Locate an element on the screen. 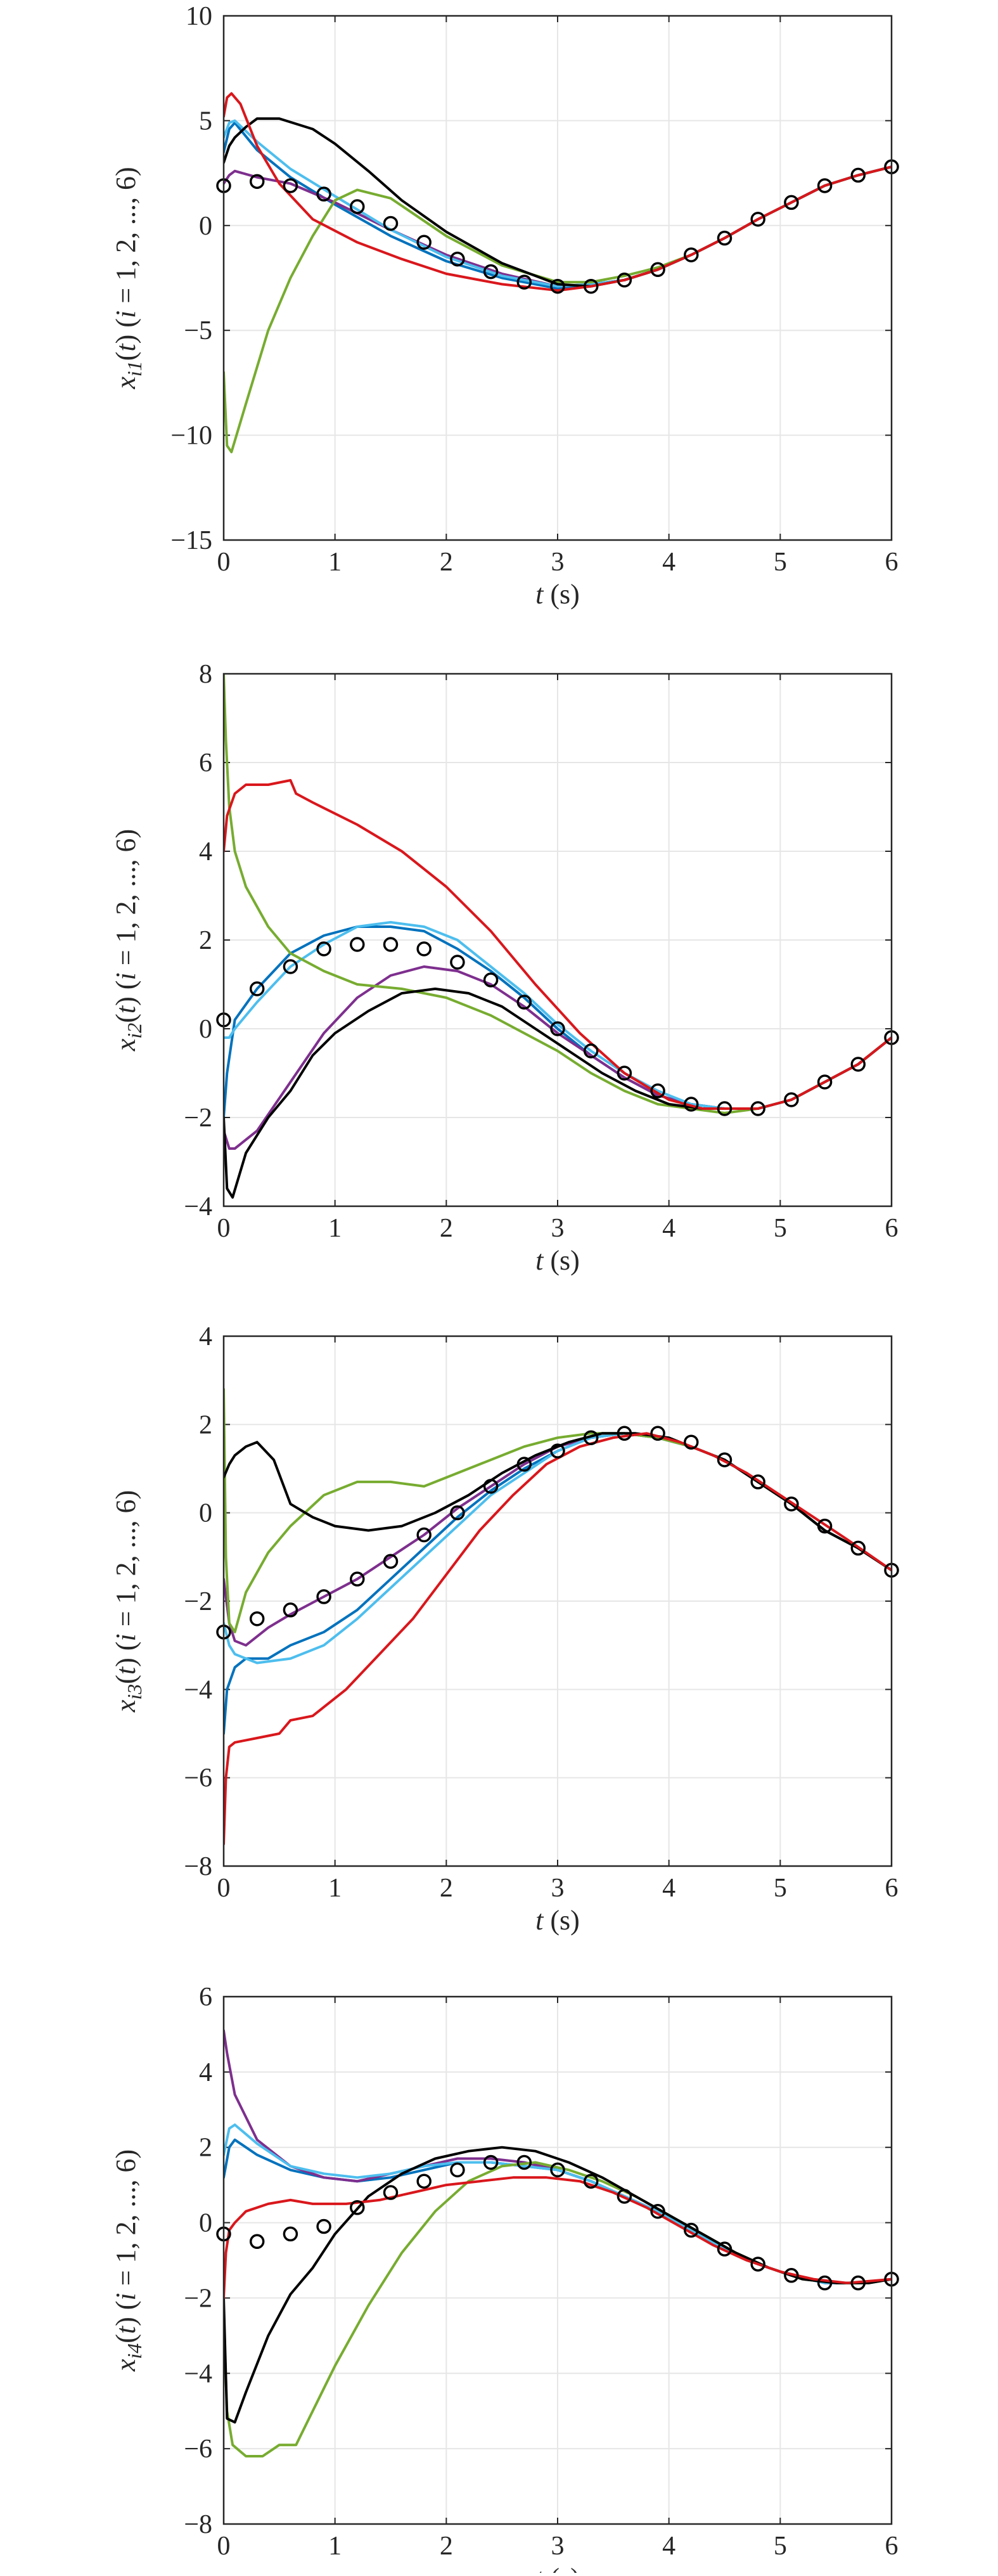 The height and width of the screenshot is (2576, 998). y-tick-label: −5 is located at coordinates (198, 330).